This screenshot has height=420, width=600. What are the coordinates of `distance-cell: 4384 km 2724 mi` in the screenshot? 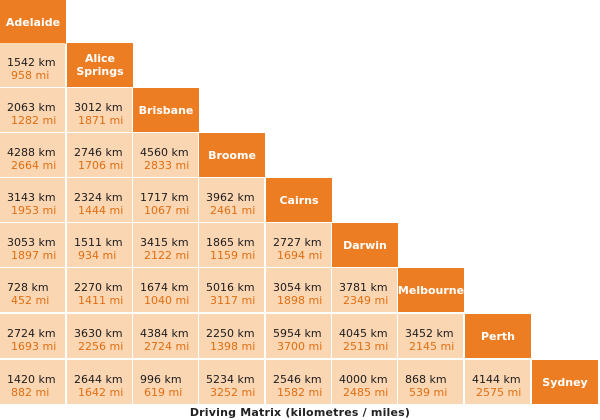 It's located at (165, 336).